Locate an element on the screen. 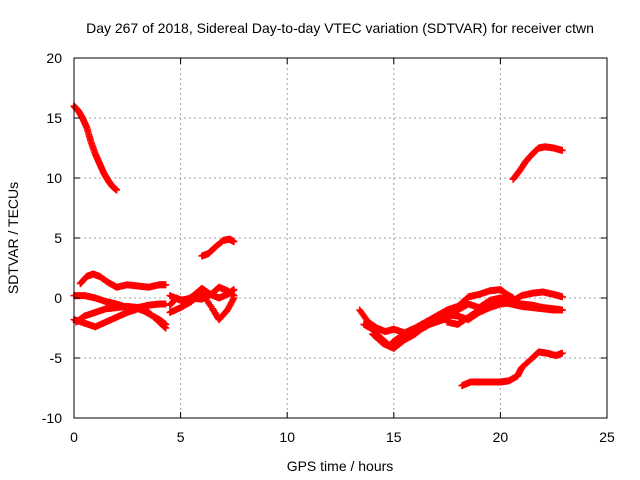 This screenshot has width=640, height=480. y-tick-label: 5 is located at coordinates (58, 238).